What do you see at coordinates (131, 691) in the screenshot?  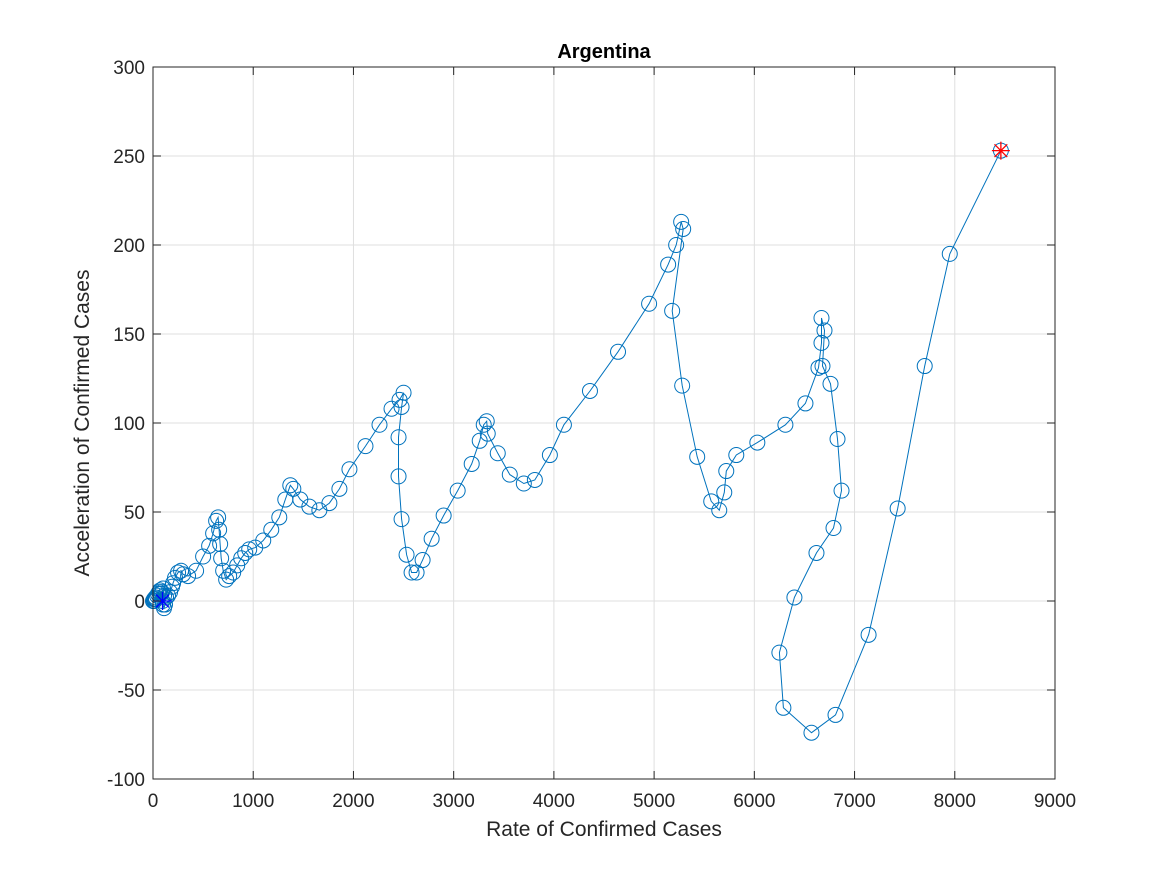 I see `y-tick-label: -50` at bounding box center [131, 691].